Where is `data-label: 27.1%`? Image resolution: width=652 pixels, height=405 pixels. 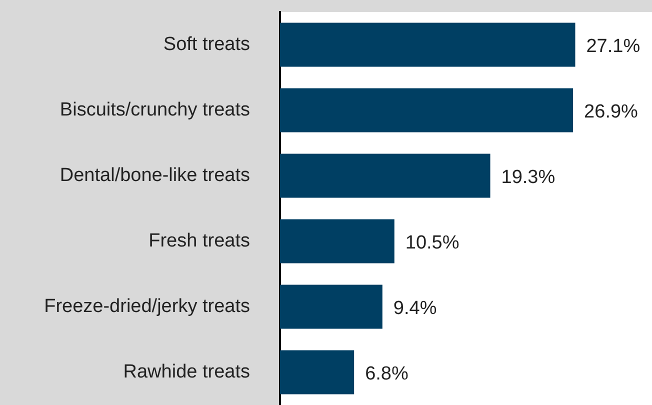 data-label: 27.1% is located at coordinates (613, 46).